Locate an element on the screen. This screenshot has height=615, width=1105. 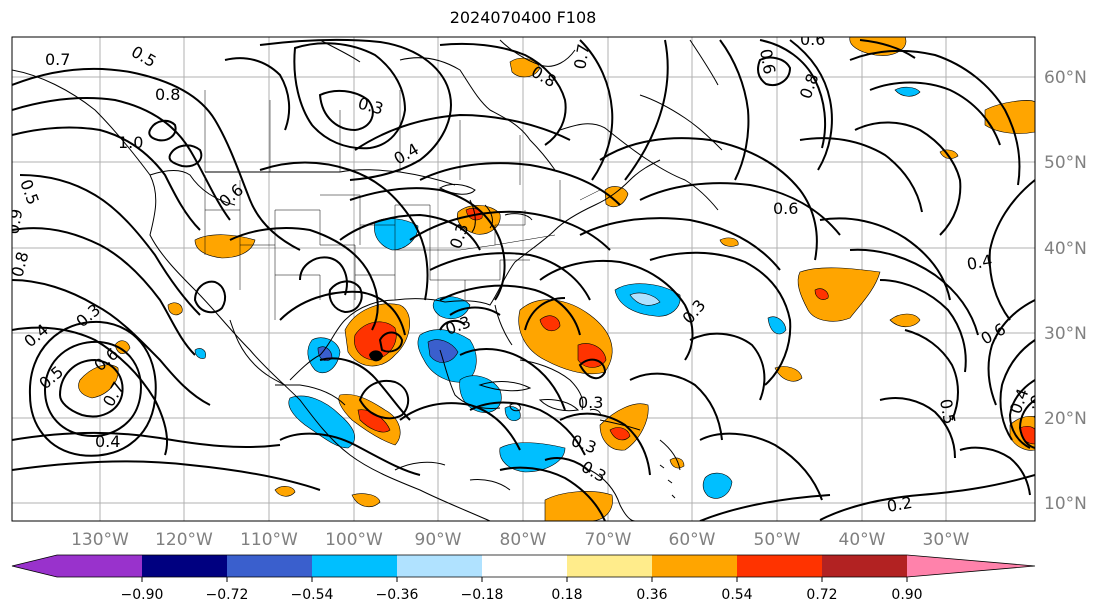
longitude-label: 50°W is located at coordinates (777, 540).